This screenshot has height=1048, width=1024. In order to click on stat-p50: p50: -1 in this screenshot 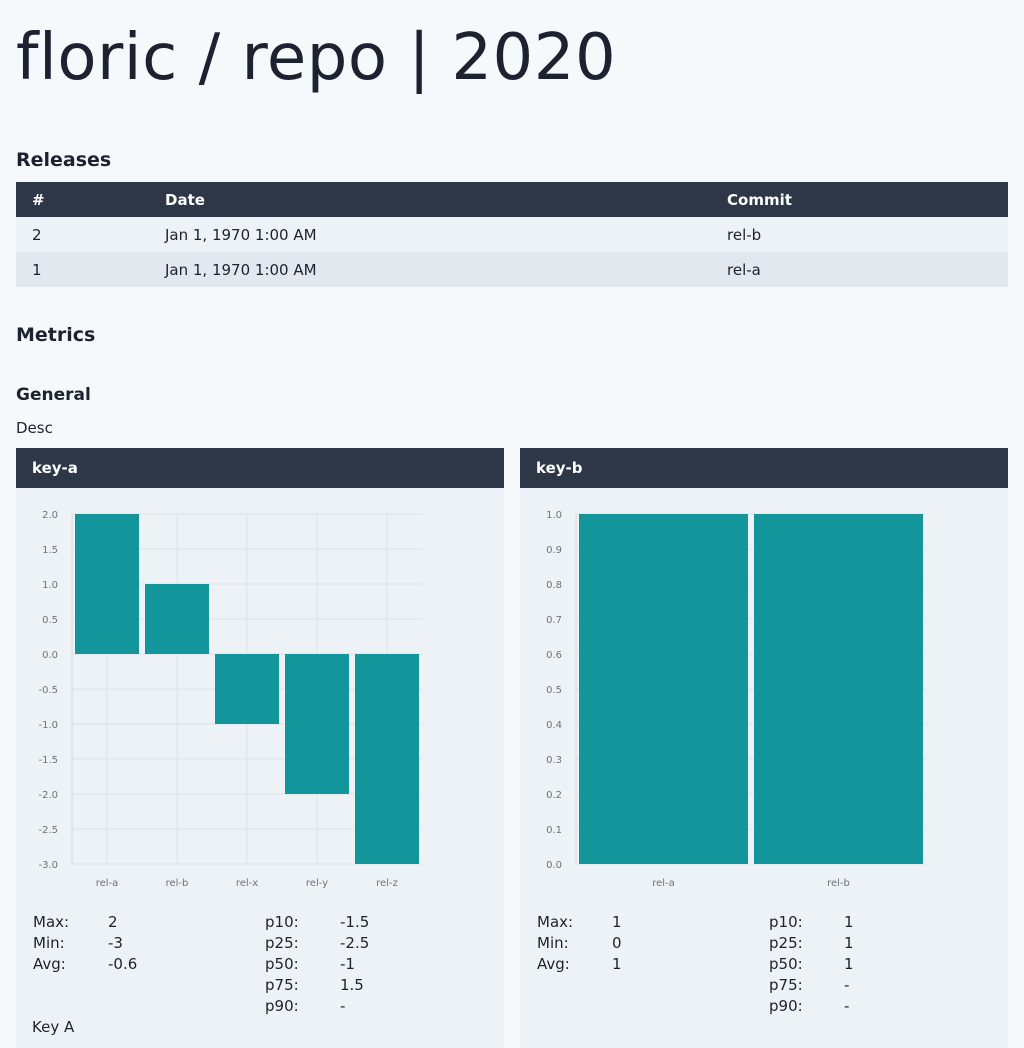, I will do `click(317, 964)`.